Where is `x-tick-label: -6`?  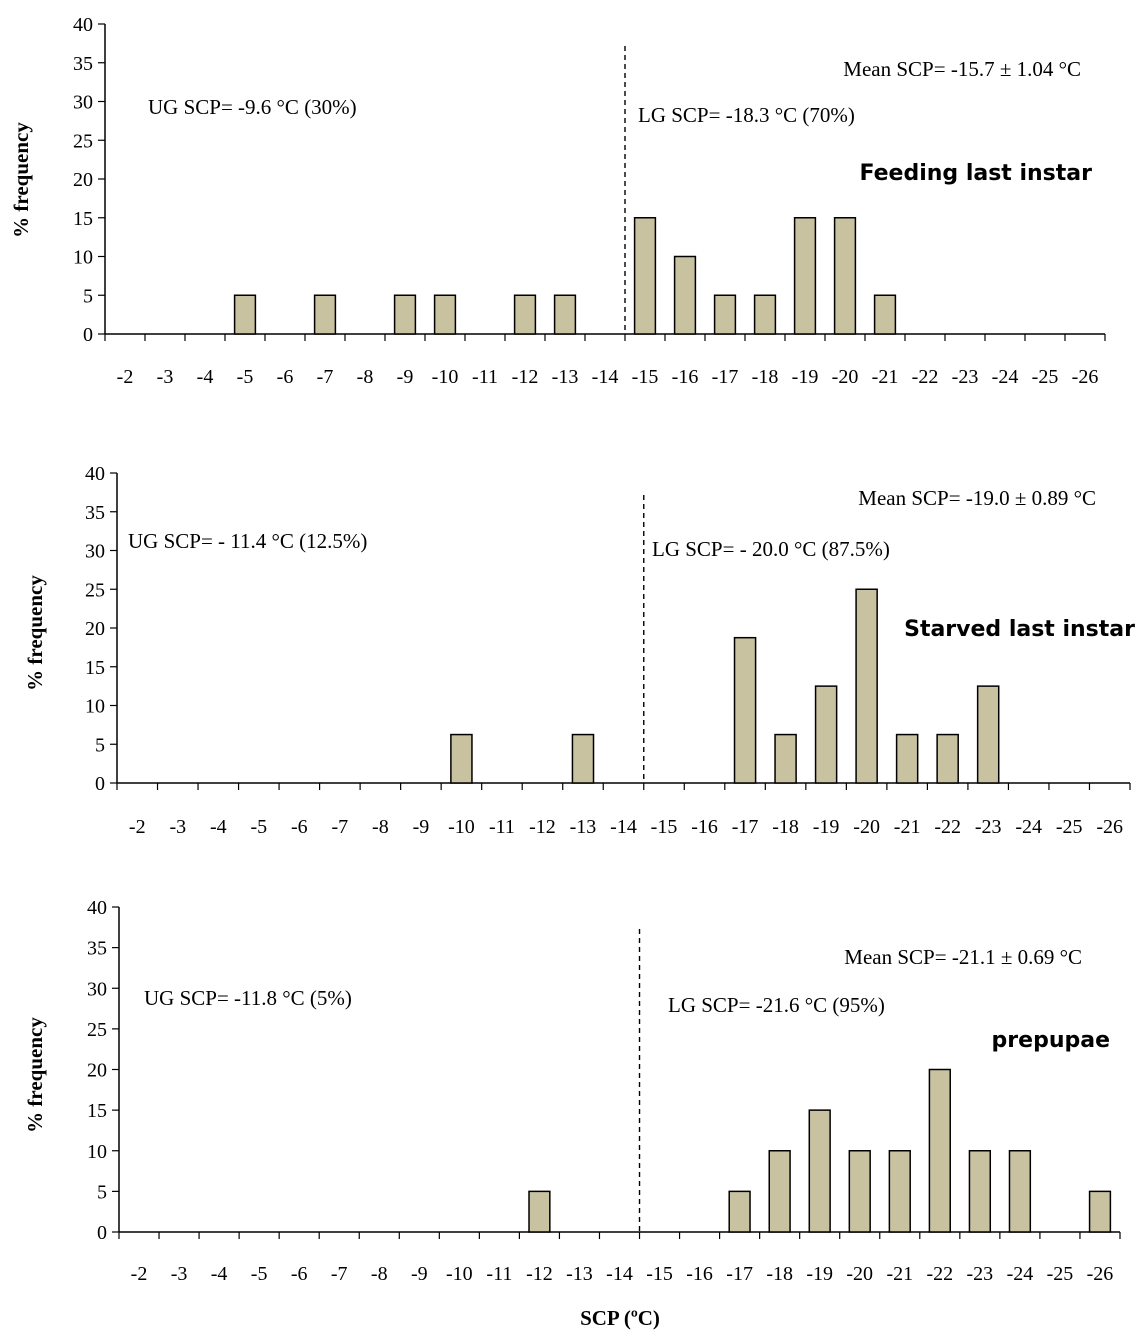
x-tick-label: -6 is located at coordinates (299, 1274).